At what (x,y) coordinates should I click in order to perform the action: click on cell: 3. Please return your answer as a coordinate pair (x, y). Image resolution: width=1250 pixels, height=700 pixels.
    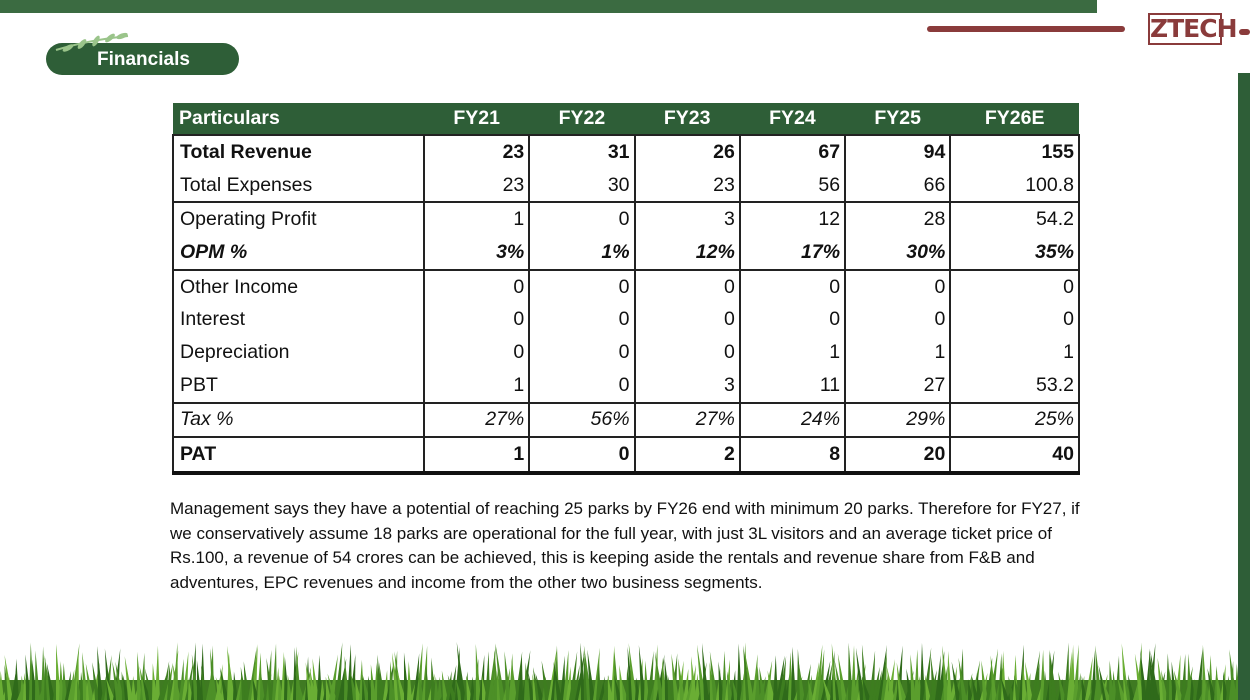
    Looking at the image, I should click on (686, 219).